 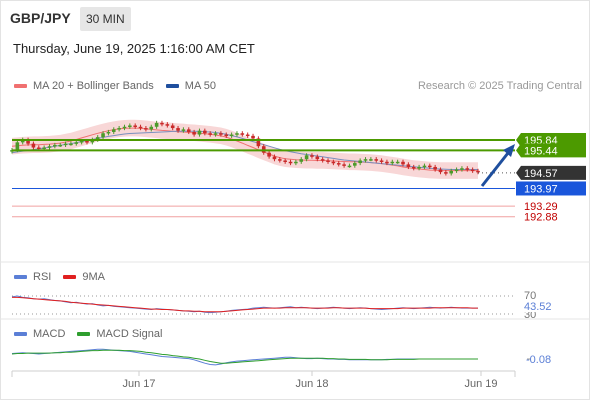 I want to click on price-legend: MA 20 + Bollinger Bands MA 50, so click(x=115, y=86).